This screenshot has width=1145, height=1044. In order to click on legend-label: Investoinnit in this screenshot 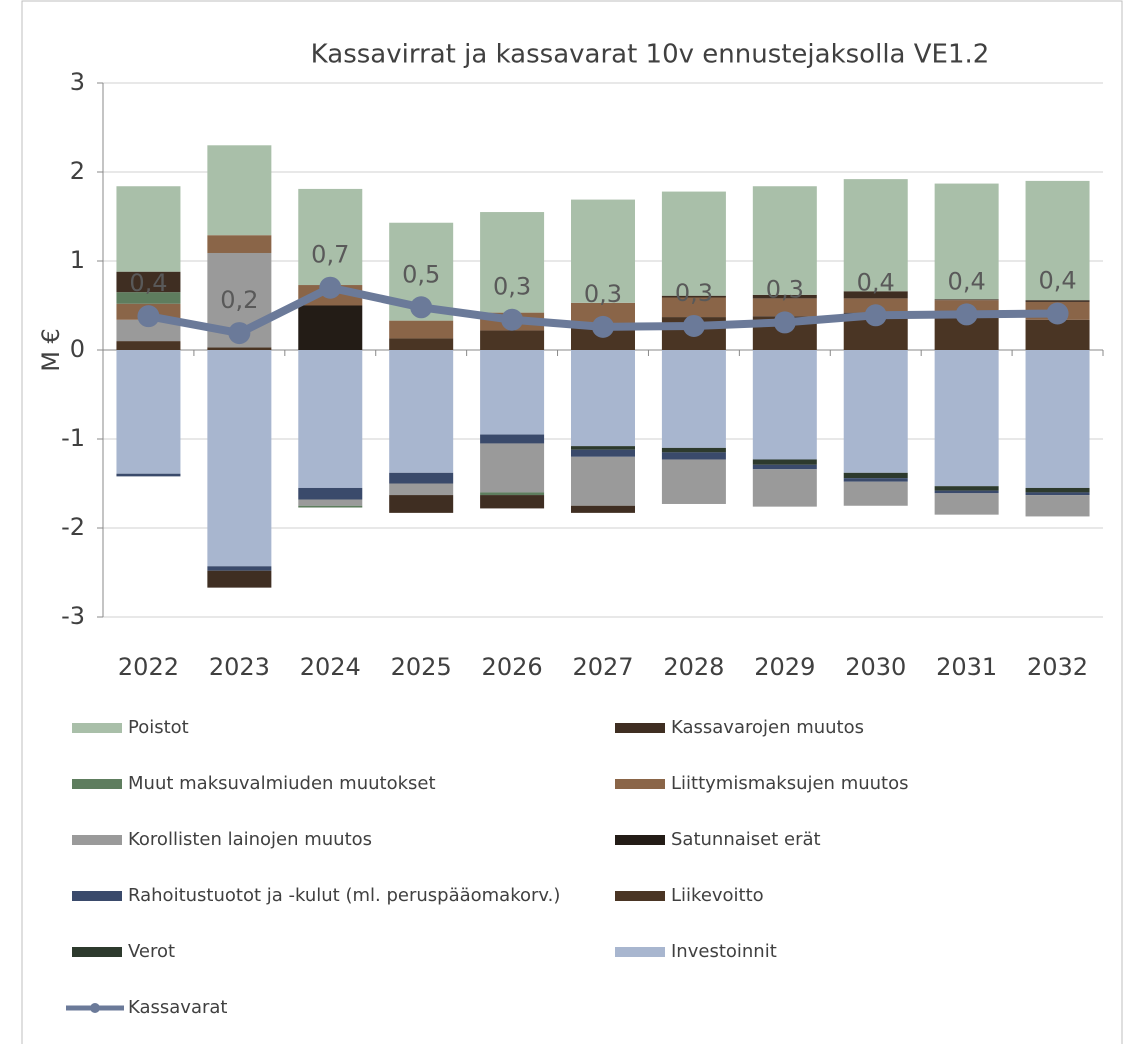, I will do `click(724, 951)`.